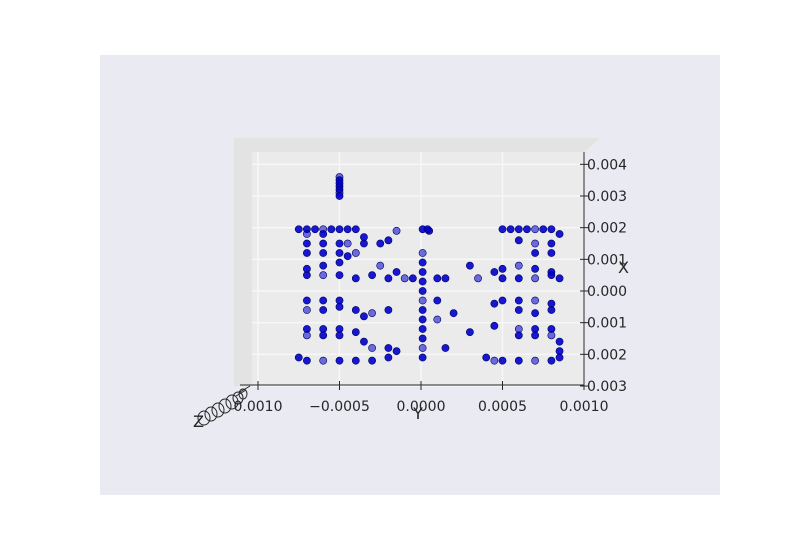 The width and height of the screenshot is (800, 550). What do you see at coordinates (607, 355) in the screenshot?
I see `y-tick-label: 0.002` at bounding box center [607, 355].